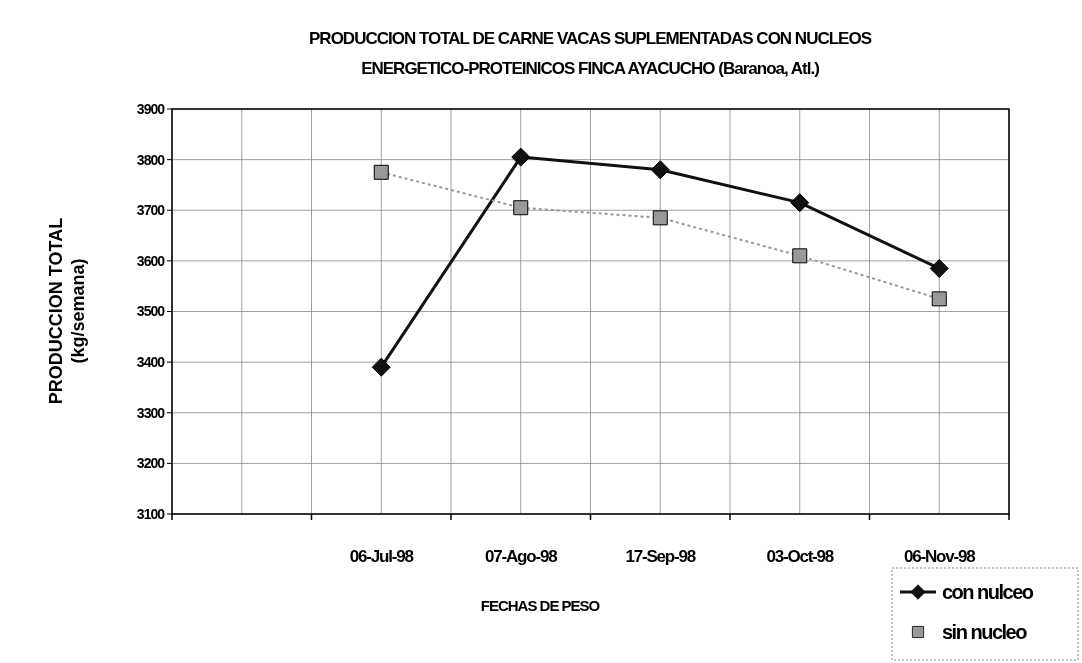  What do you see at coordinates (151, 362) in the screenshot?
I see `y-tick-label: 3400` at bounding box center [151, 362].